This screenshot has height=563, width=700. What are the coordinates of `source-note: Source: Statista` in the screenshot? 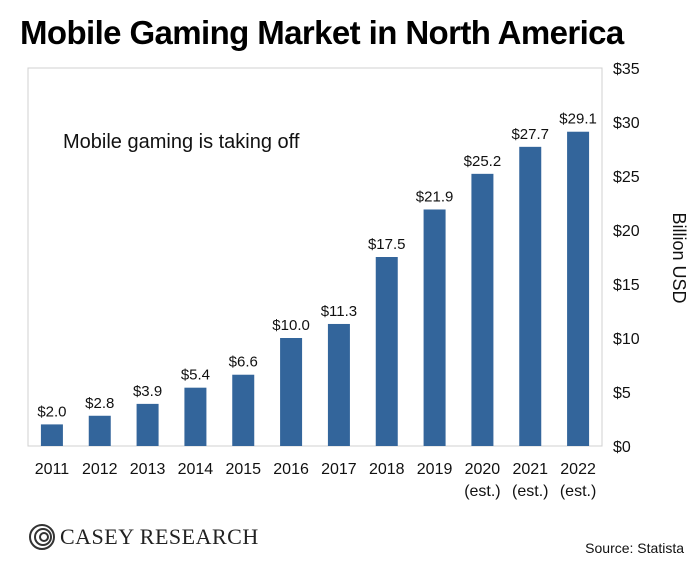 It's located at (634, 548).